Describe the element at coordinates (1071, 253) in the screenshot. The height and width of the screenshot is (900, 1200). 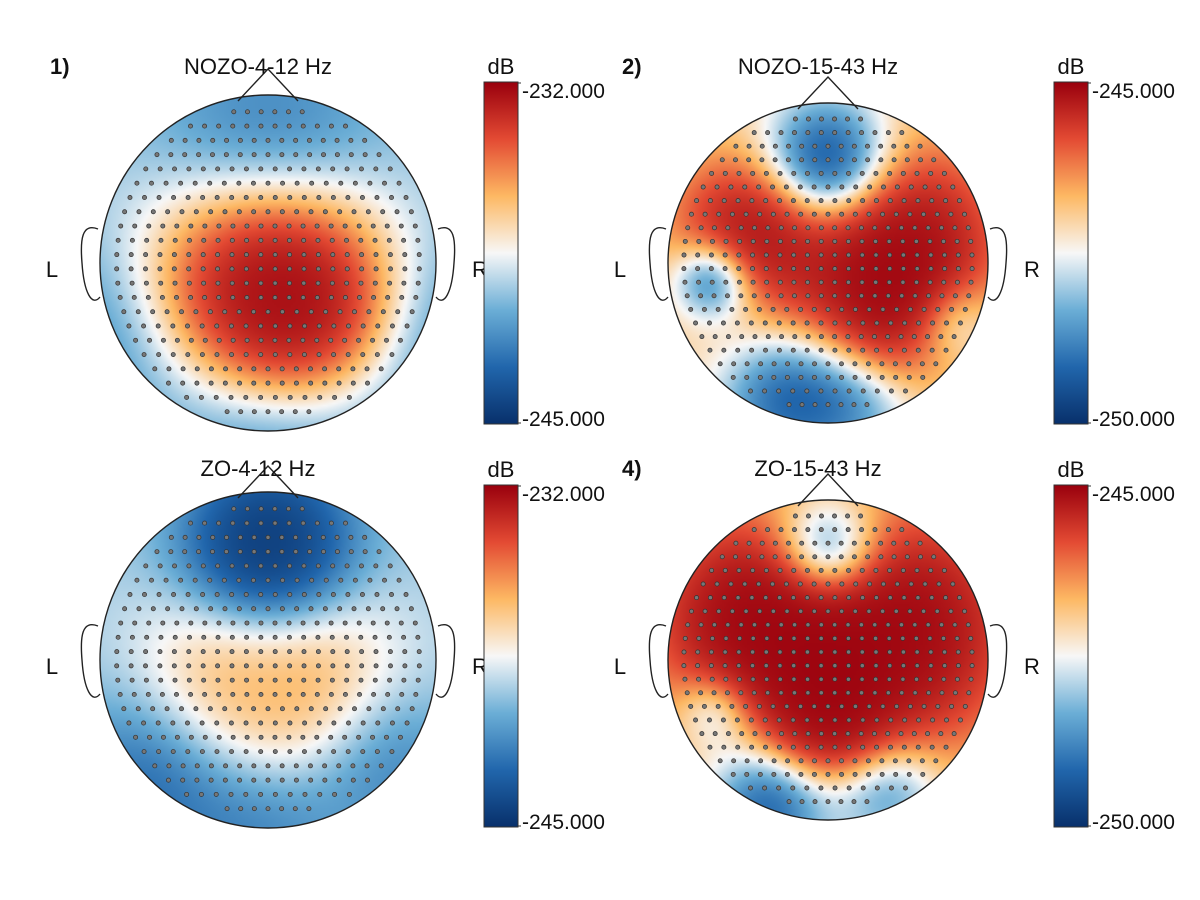
I see `colorbar-gradient` at that location.